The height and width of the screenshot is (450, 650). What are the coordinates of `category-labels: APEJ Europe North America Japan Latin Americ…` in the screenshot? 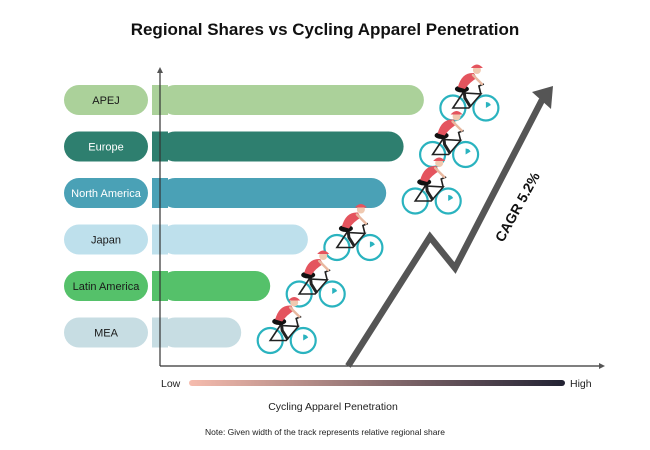 It's located at (106, 216).